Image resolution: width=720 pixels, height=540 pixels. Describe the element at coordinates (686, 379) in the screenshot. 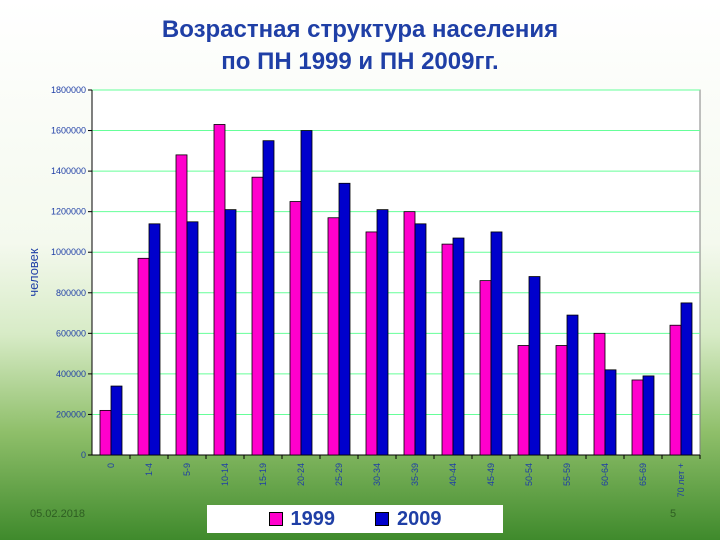

I see `bar-2009-70 лет +` at that location.